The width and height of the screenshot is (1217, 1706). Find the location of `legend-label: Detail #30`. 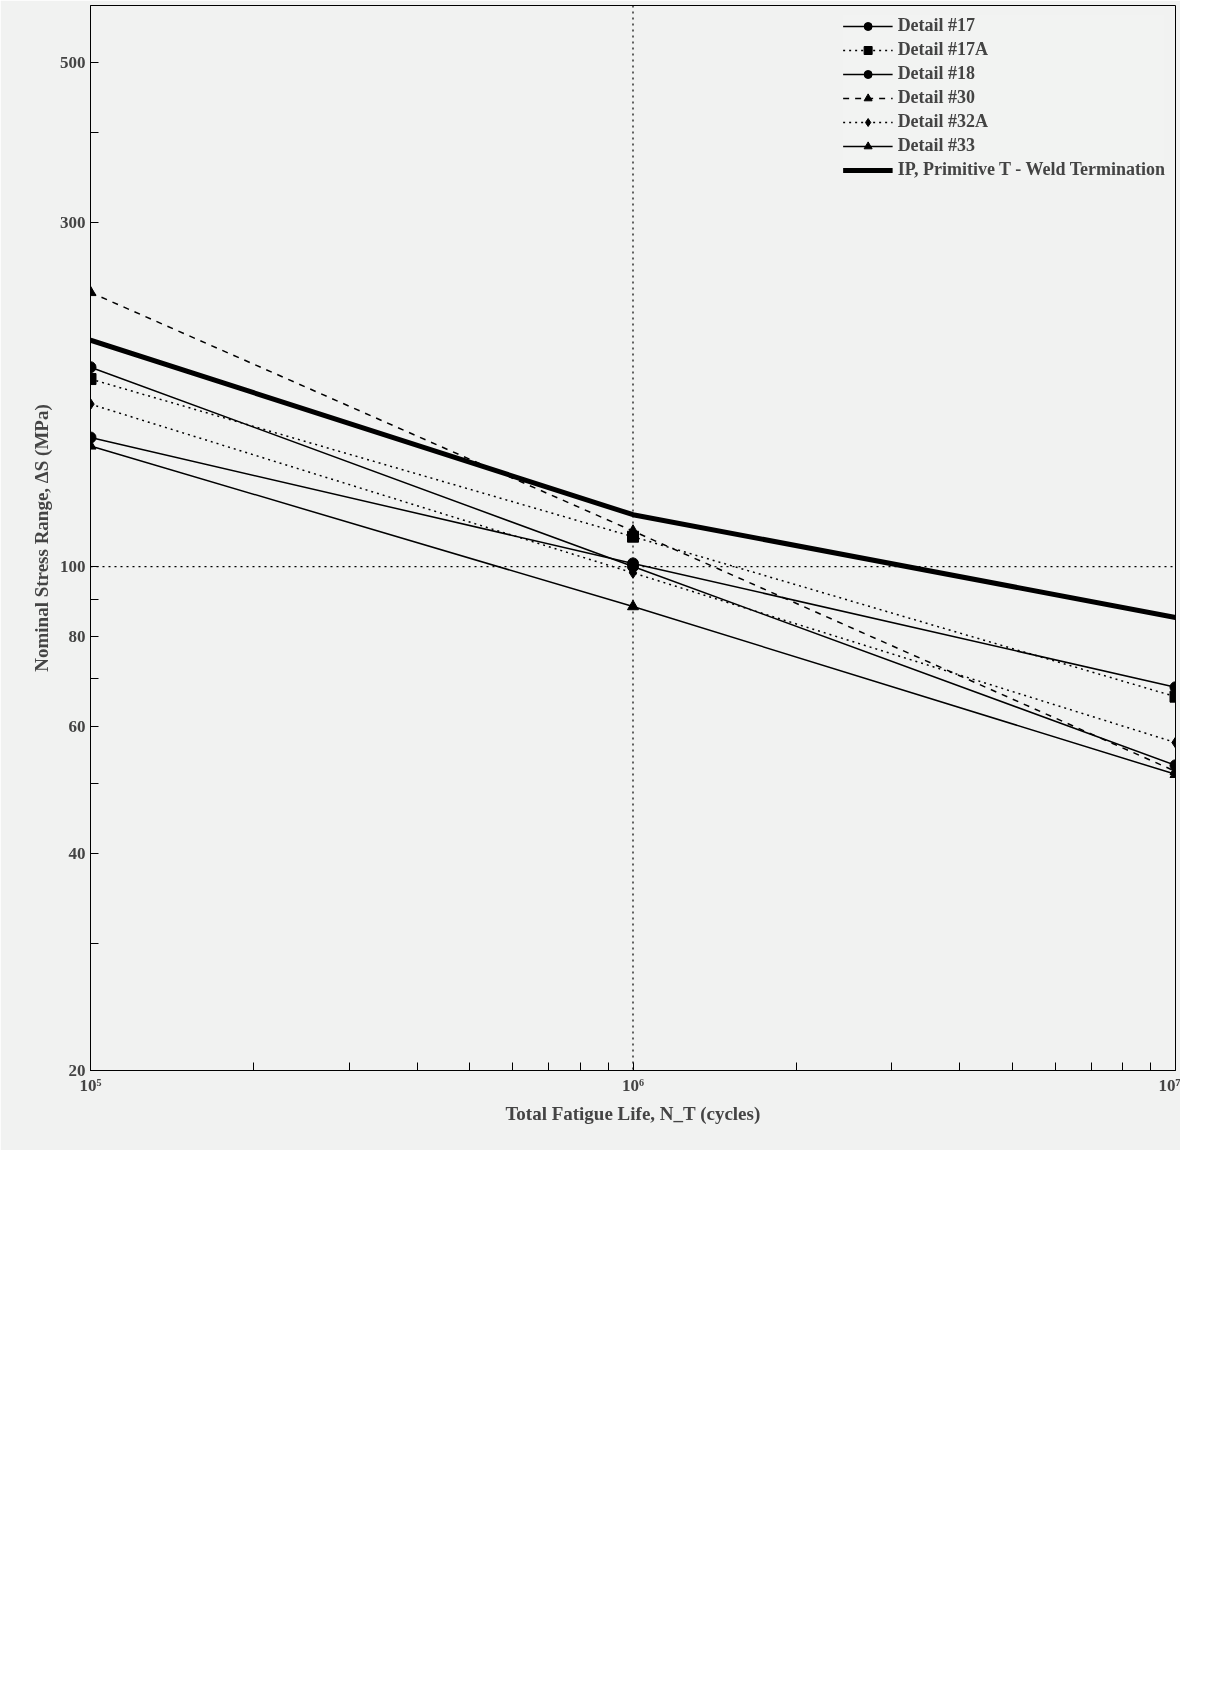

legend-label: Detail #30 is located at coordinates (936, 97).